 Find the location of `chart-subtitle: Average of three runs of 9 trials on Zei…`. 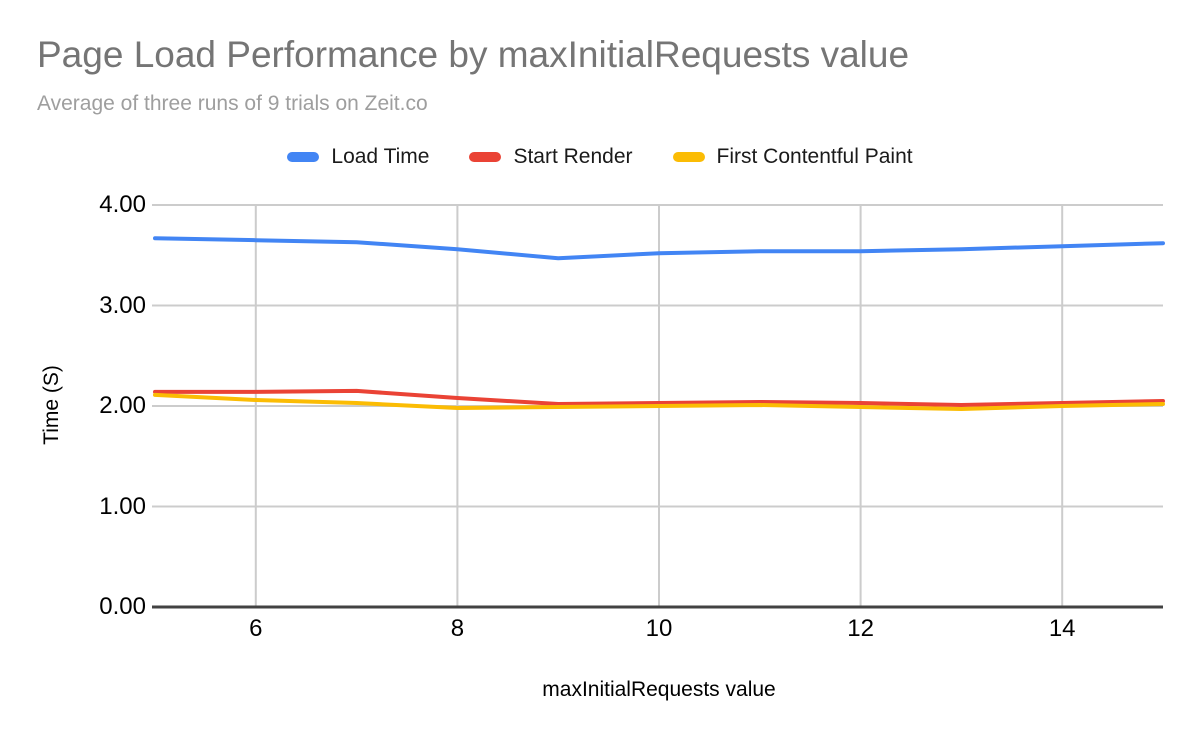

chart-subtitle: Average of three runs of 9 trials on Zei… is located at coordinates (232, 103).